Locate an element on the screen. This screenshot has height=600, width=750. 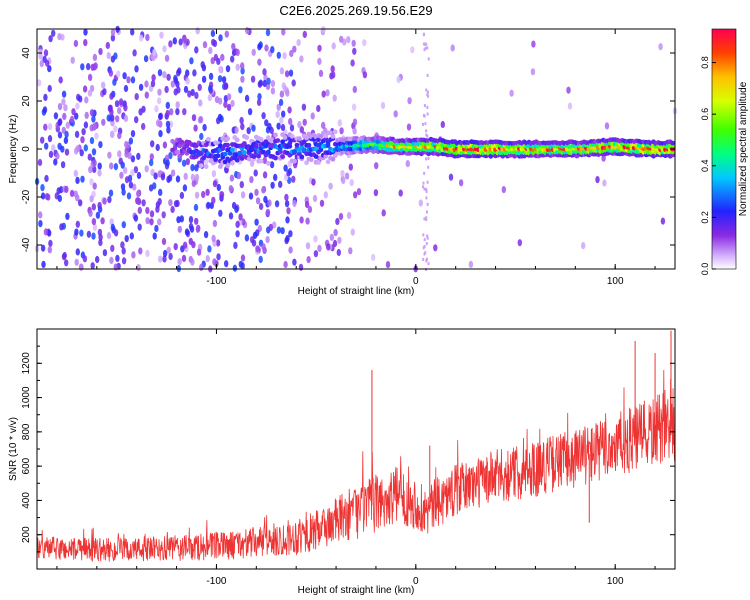
spectrogram-x-tick-label: 100 is located at coordinates (615, 281).